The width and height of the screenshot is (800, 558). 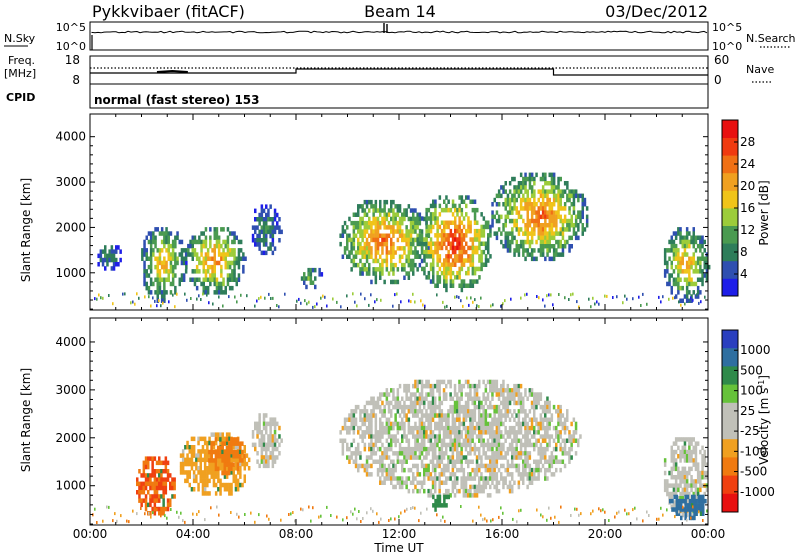 I want to click on velocity-colorbar-label-close: ], so click(x=764, y=377).